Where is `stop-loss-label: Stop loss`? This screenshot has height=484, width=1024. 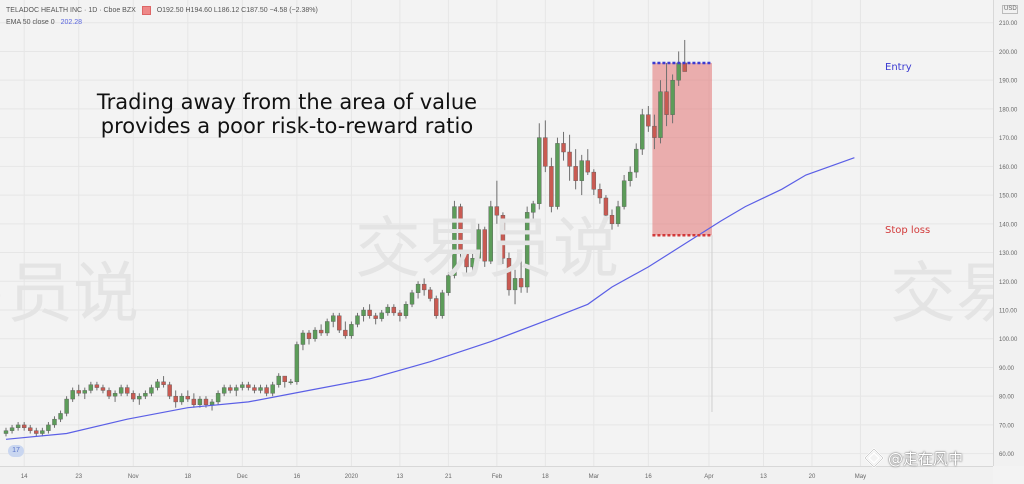
stop-loss-label: Stop loss is located at coordinates (908, 230).